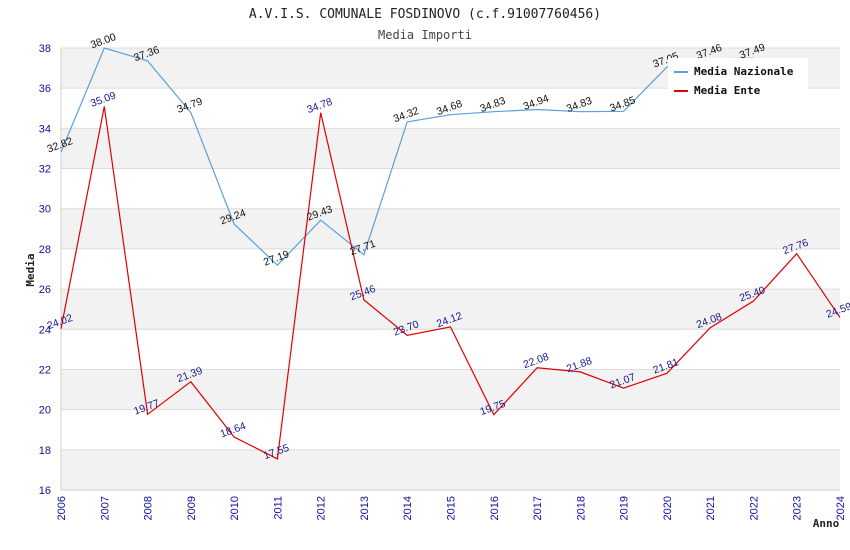  I want to click on x-tick-label: 2023, so click(798, 508).